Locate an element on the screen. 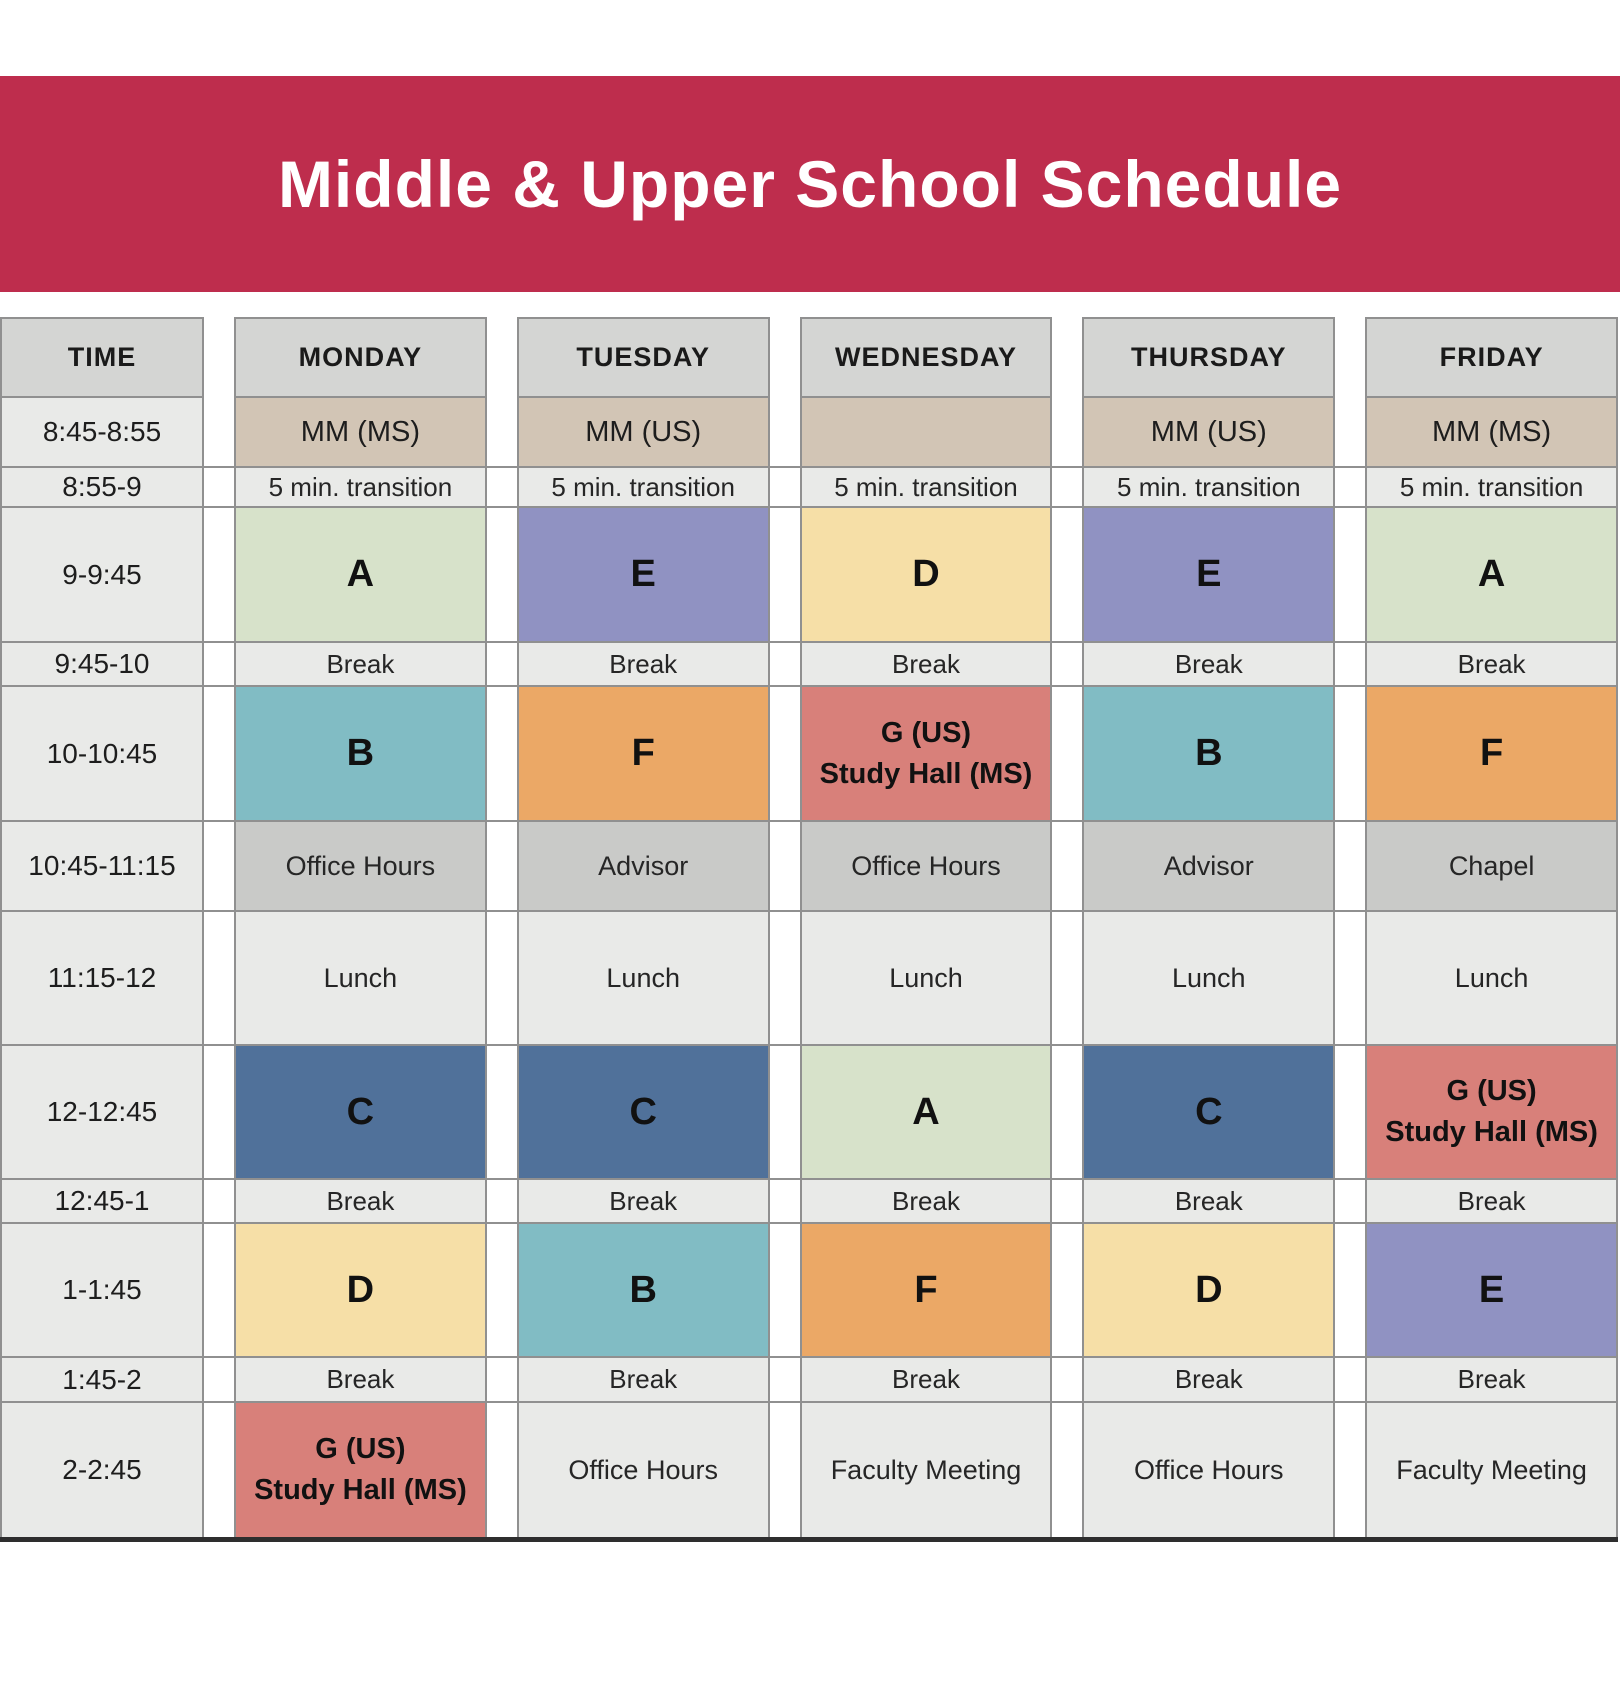 The width and height of the screenshot is (1620, 1696). table-row: 12:45-1 Break Break Break Break Break is located at coordinates (809, 1202).